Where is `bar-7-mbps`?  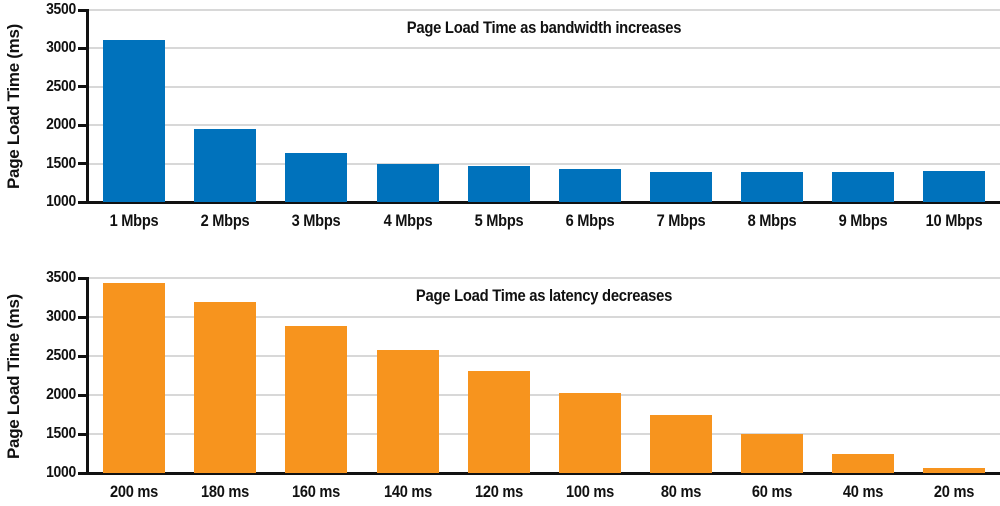 bar-7-mbps is located at coordinates (680, 187).